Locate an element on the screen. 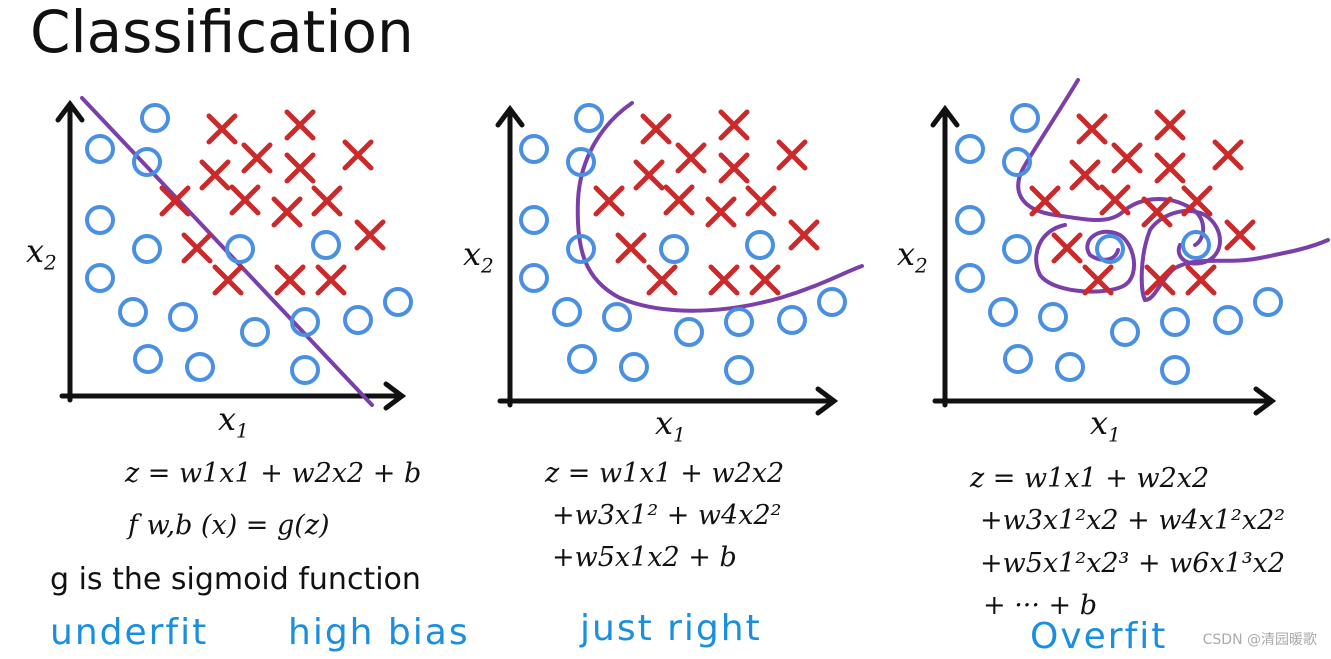 The height and width of the screenshot is (659, 1331). overfit-ylabel: x2 is located at coordinates (912, 256).